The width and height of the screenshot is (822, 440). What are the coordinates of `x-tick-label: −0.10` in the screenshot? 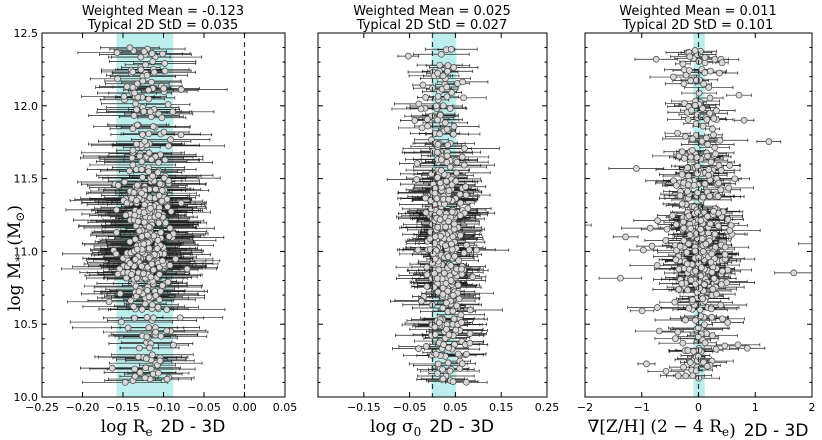 It's located at (164, 407).